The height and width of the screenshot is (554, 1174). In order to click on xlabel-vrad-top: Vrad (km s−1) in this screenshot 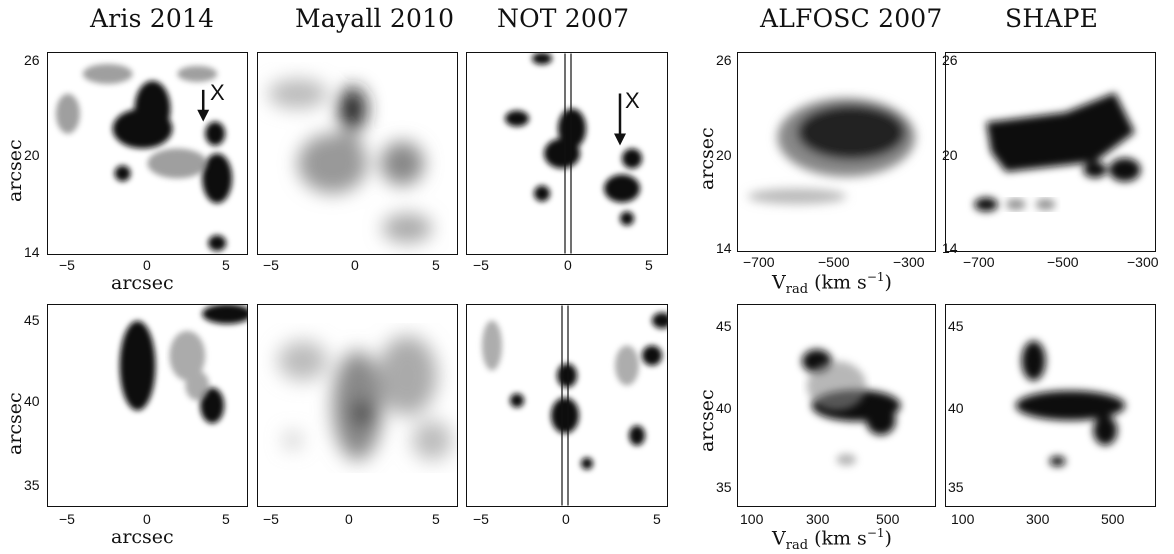, I will do `click(832, 284)`.